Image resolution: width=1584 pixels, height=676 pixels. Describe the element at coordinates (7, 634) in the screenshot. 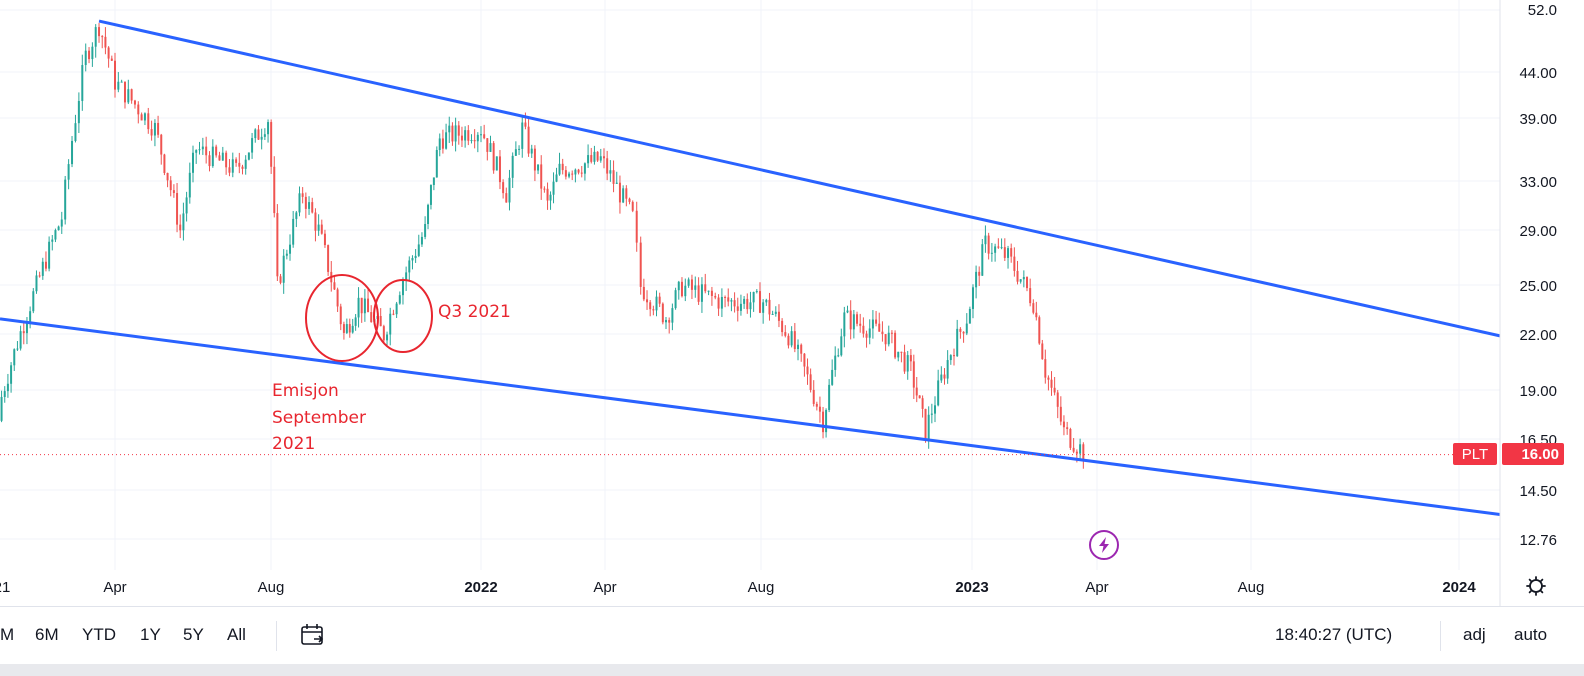

I see `range-button-m: M` at that location.